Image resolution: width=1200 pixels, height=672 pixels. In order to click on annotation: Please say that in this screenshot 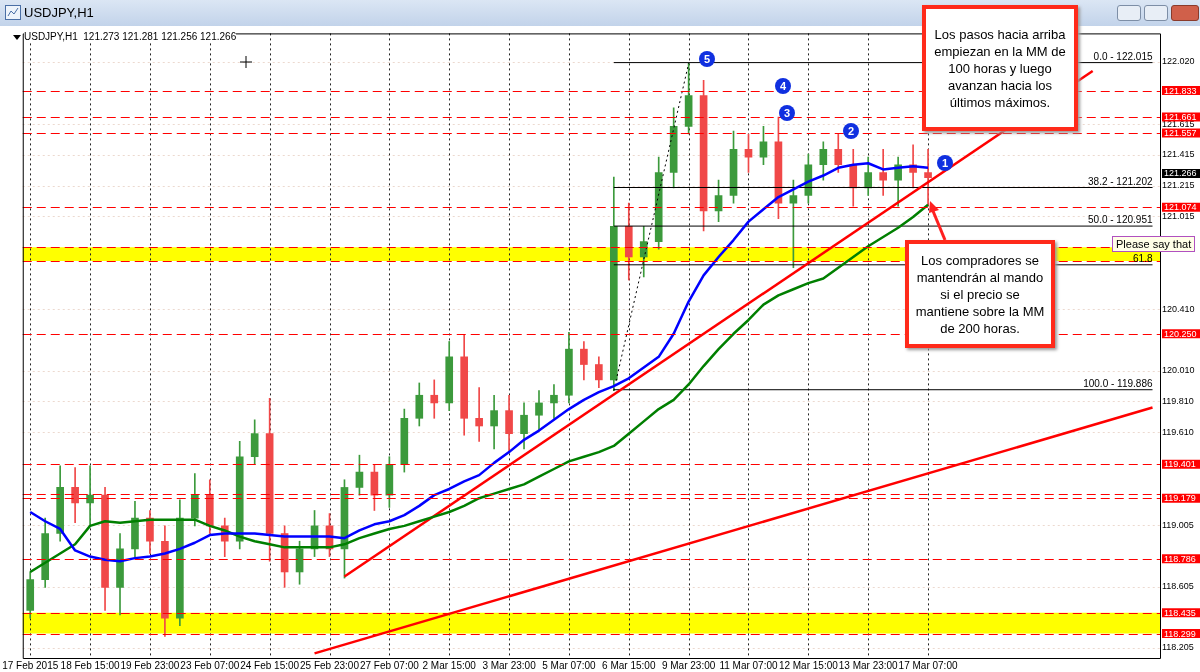, I will do `click(1154, 244)`.